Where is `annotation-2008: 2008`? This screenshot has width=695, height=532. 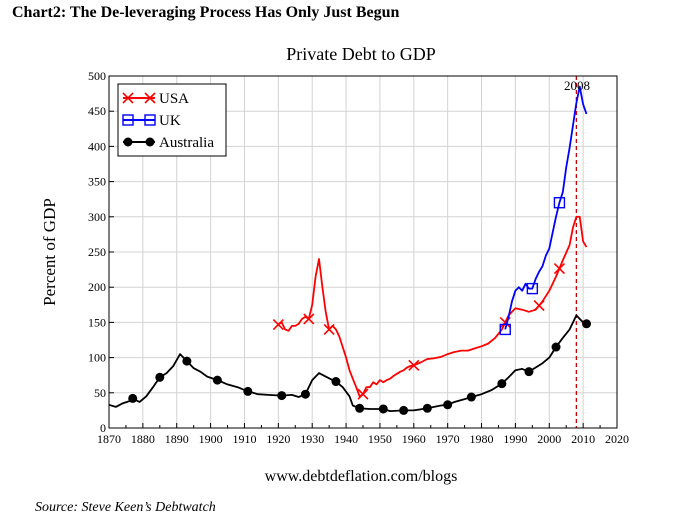 annotation-2008: 2008 is located at coordinates (577, 85).